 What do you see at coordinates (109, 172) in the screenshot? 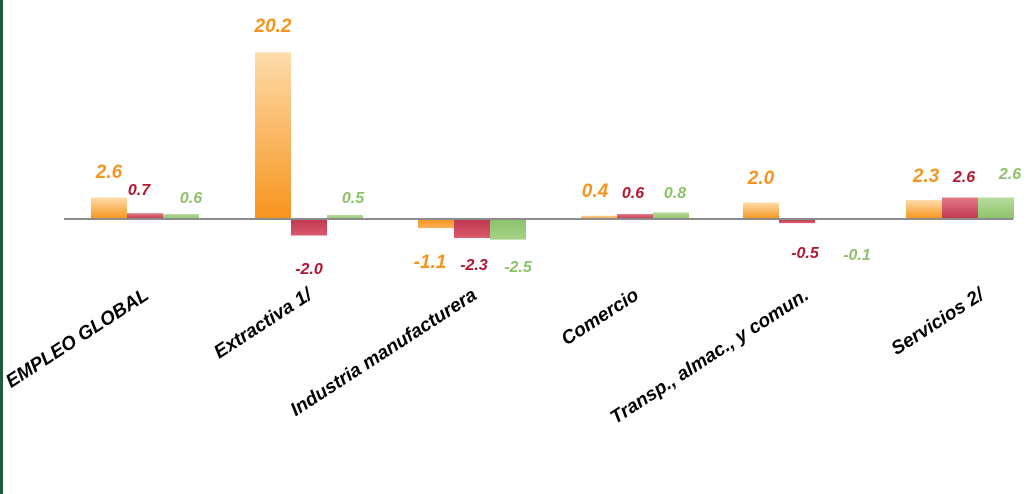
I see `value-label-orange-0: 2.6` at bounding box center [109, 172].